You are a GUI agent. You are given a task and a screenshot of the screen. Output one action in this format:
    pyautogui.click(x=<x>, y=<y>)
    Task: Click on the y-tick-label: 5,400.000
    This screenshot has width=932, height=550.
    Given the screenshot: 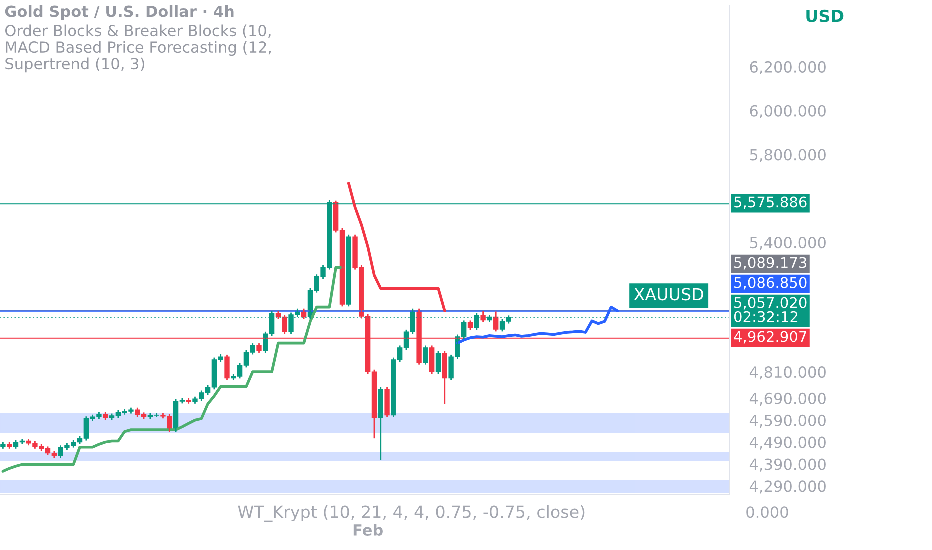 What is the action you would take?
    pyautogui.click(x=788, y=243)
    